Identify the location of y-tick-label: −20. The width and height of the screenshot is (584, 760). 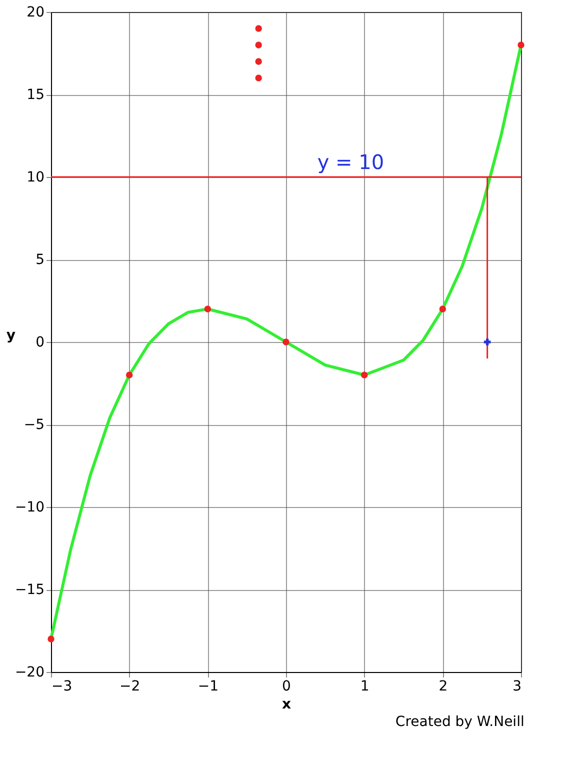
(29, 672).